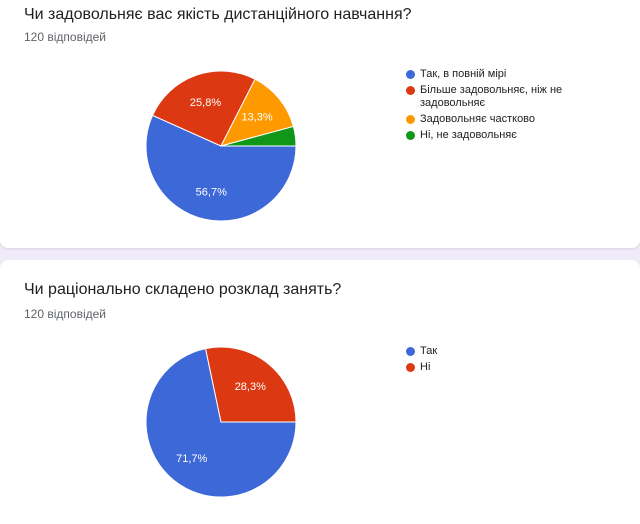 The width and height of the screenshot is (640, 524). What do you see at coordinates (257, 118) in the screenshot?
I see `slice-label: 13,3%` at bounding box center [257, 118].